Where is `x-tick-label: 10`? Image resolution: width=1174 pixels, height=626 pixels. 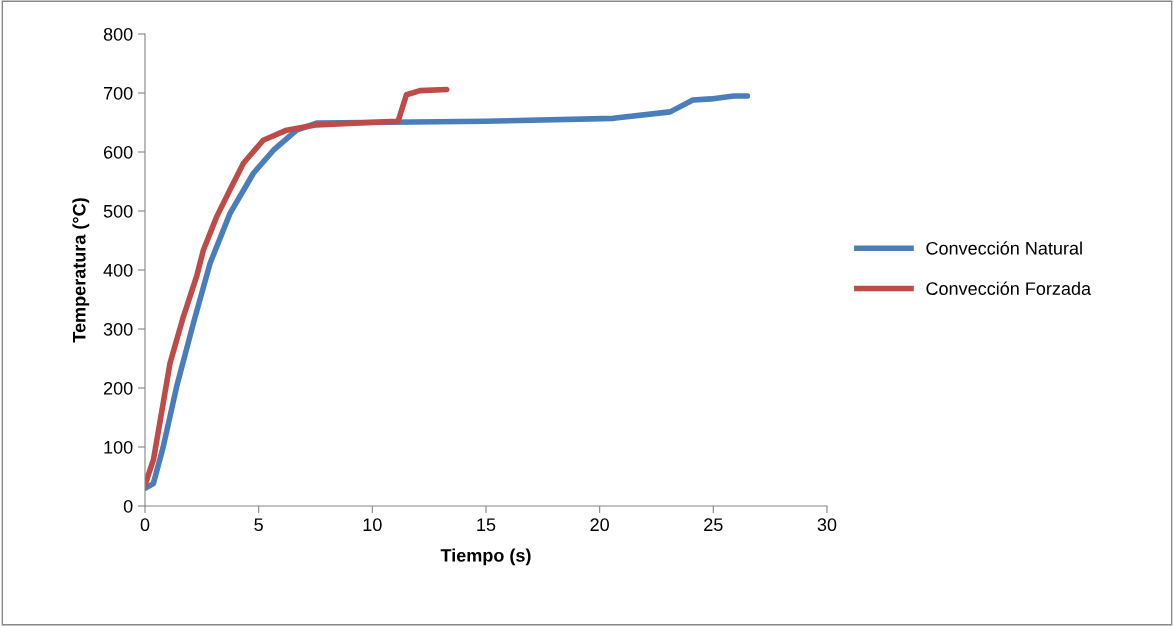 x-tick-label: 10 is located at coordinates (372, 525).